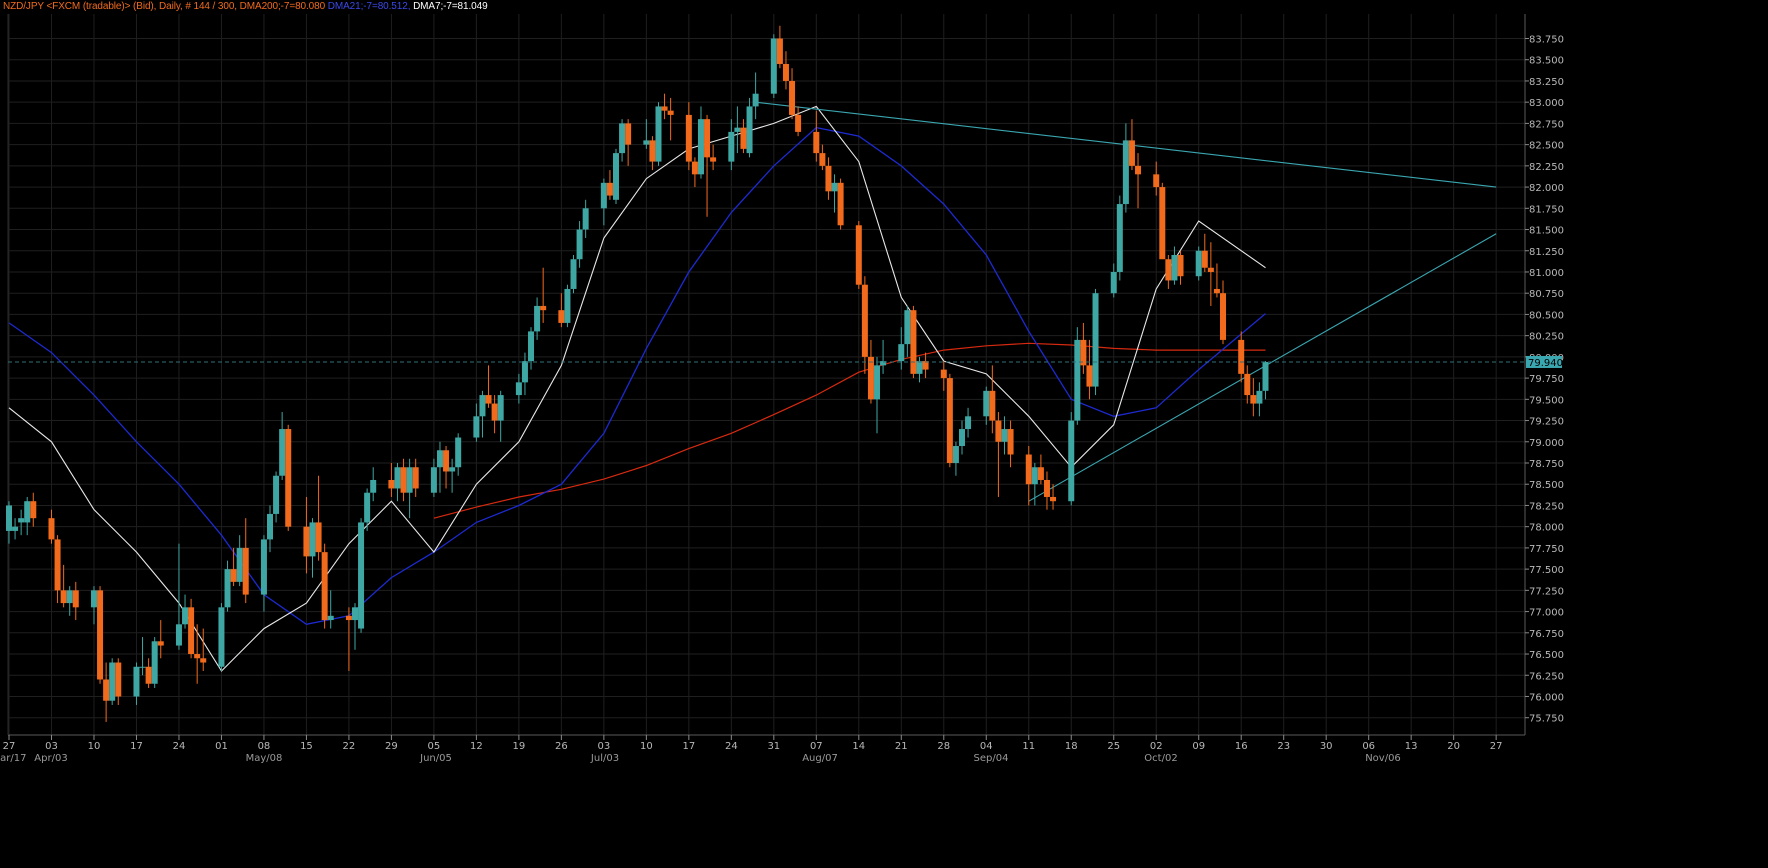 The height and width of the screenshot is (868, 1768). I want to click on x-tick-label: 04, so click(986, 746).